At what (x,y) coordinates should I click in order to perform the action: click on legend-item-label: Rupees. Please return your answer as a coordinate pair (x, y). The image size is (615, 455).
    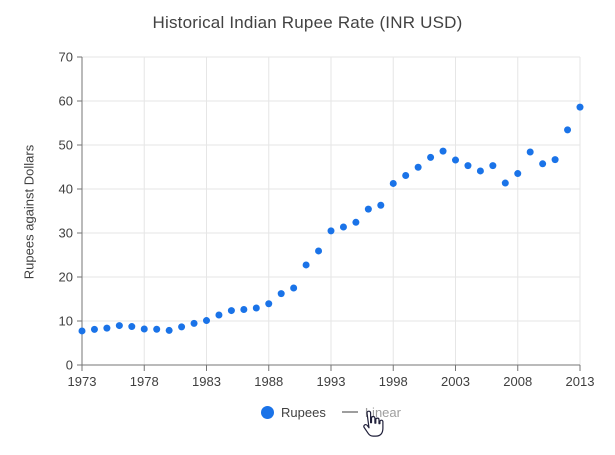
    Looking at the image, I should click on (303, 412).